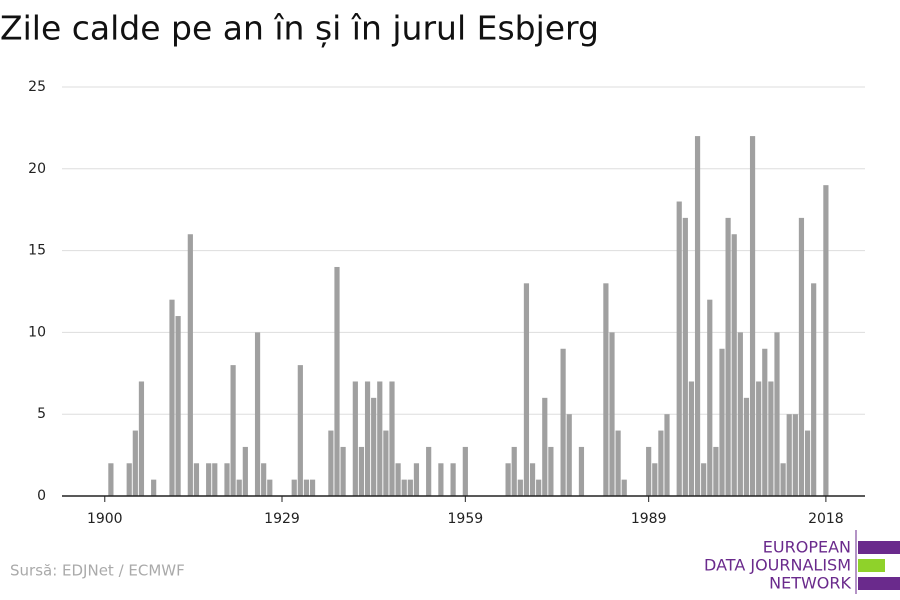  Describe the element at coordinates (41, 496) in the screenshot. I see `y-tick-label: 0` at that location.